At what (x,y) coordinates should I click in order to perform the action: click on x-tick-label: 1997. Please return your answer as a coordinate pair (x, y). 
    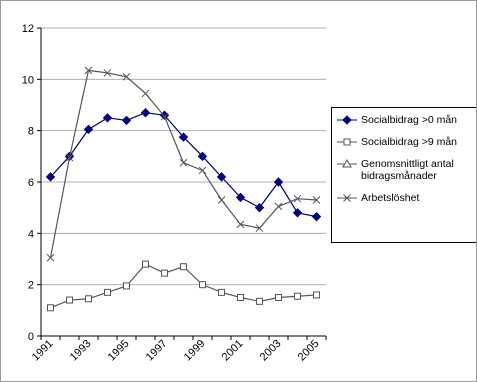
    Looking at the image, I should click on (157, 351).